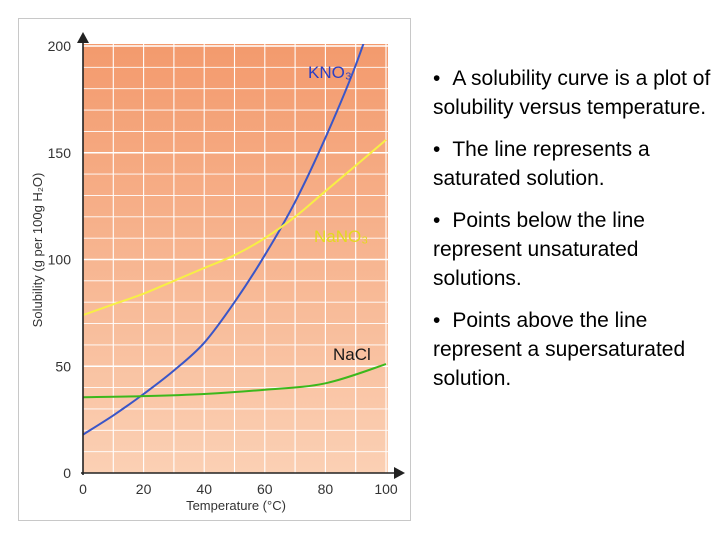 The width and height of the screenshot is (720, 540). I want to click on series-line-nano, so click(235, 227).